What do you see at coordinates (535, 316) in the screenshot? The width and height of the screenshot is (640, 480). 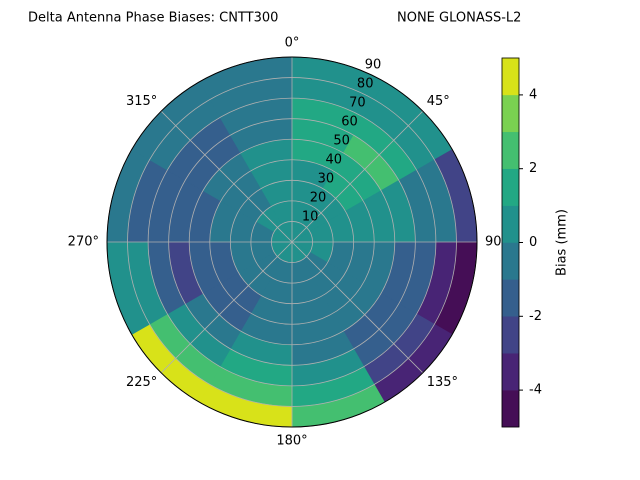 I see `colorbar-tick-label: -2` at bounding box center [535, 316].